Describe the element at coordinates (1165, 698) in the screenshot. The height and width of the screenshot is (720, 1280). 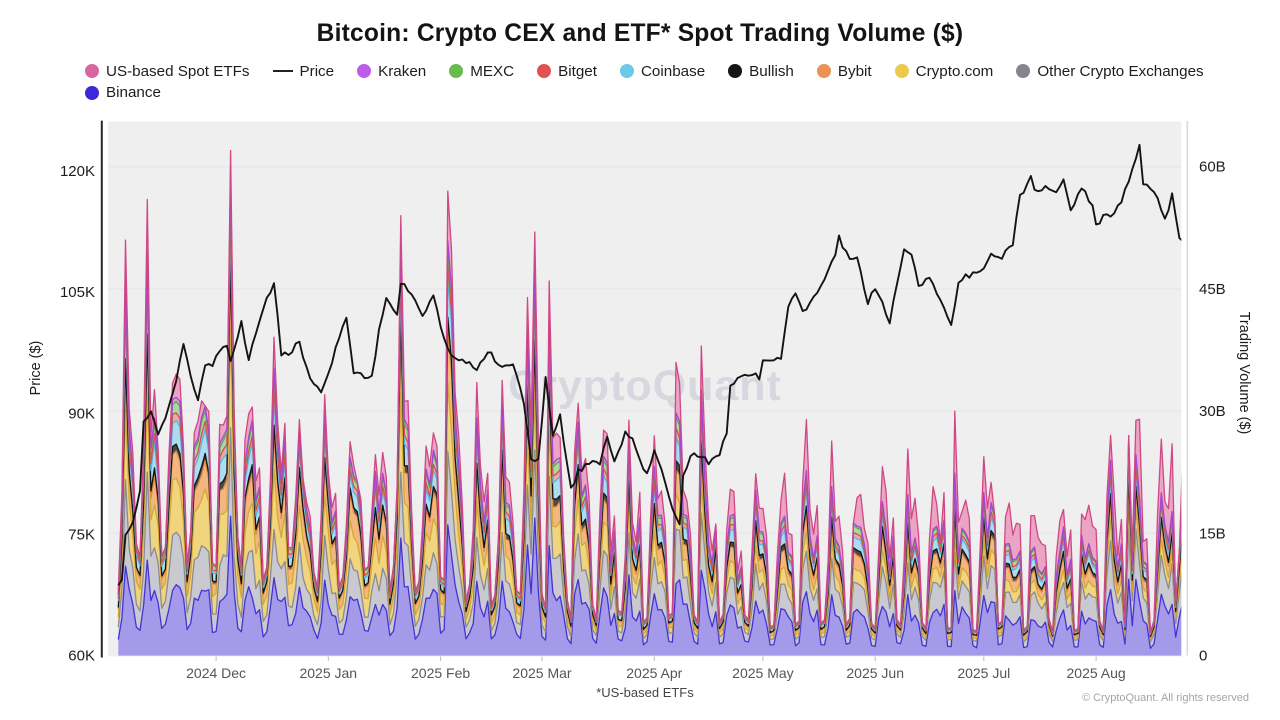
I see `svg-text:© CryptoQuant. All rights rese: © CryptoQuant. All rights reserved` at that location.